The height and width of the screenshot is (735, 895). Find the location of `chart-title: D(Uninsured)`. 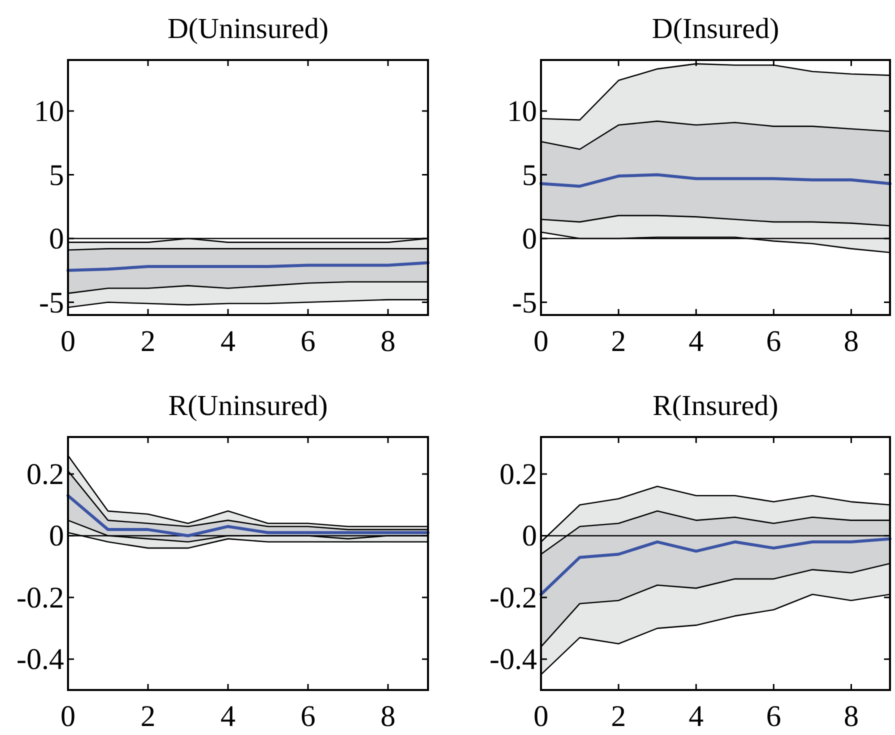

chart-title: D(Uninsured) is located at coordinates (248, 29).